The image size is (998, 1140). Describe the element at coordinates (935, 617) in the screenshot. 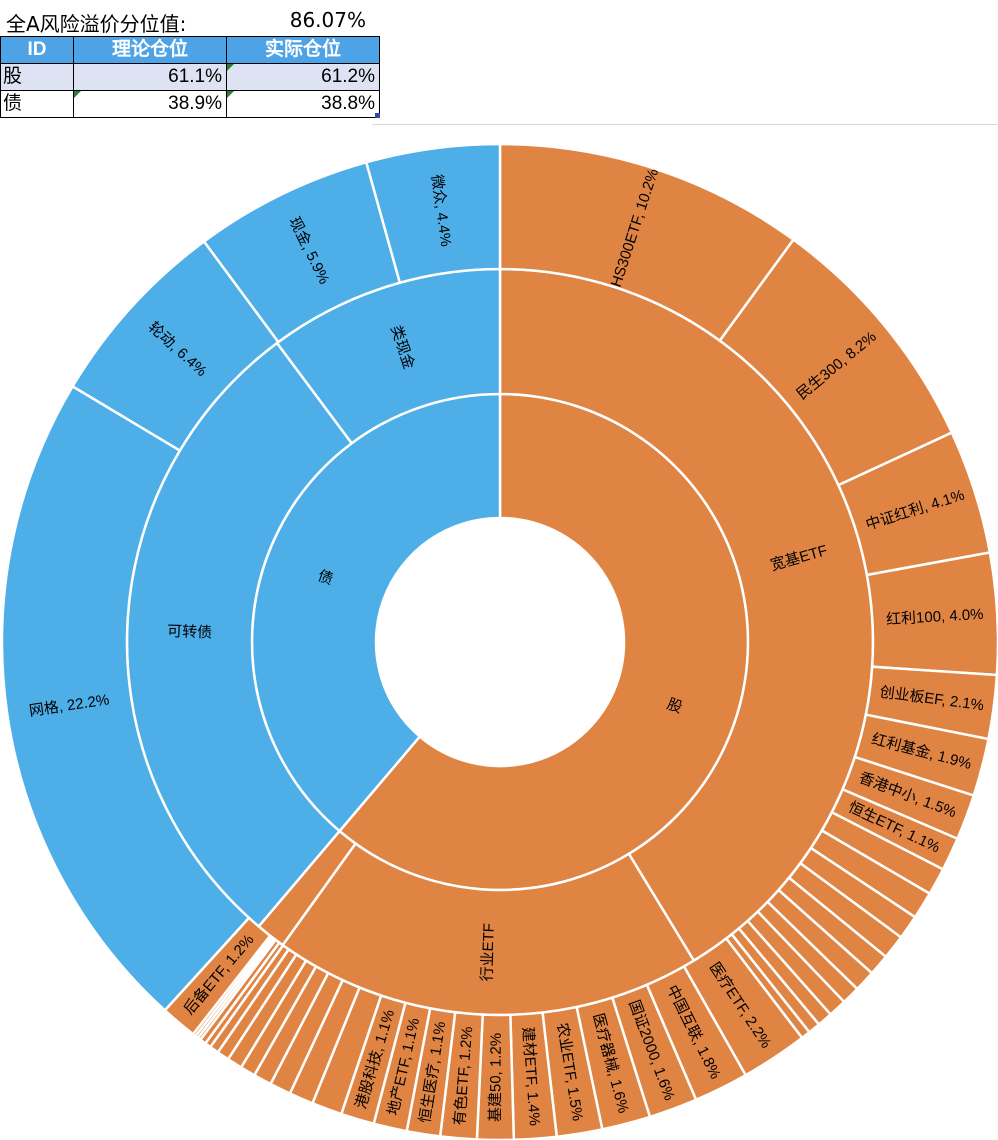

I see `segment-label: 红利100, 4.0%` at that location.